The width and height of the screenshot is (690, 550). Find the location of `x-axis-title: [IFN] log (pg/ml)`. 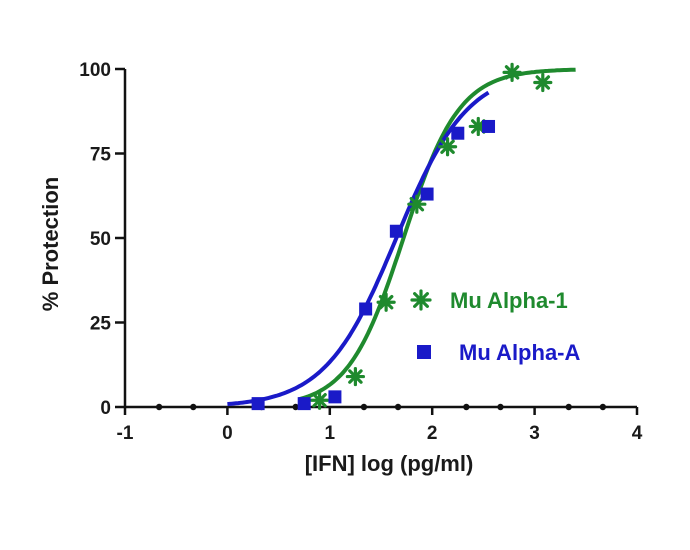

x-axis-title: [IFN] log (pg/ml) is located at coordinates (389, 463).